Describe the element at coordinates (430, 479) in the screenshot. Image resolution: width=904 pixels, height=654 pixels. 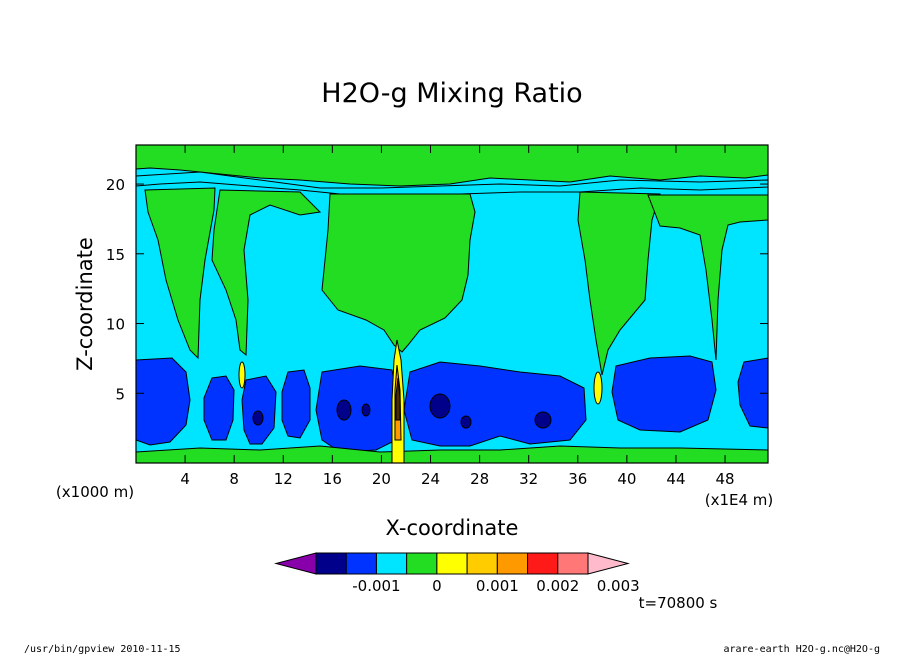
I see `x-tick-label: 24` at that location.